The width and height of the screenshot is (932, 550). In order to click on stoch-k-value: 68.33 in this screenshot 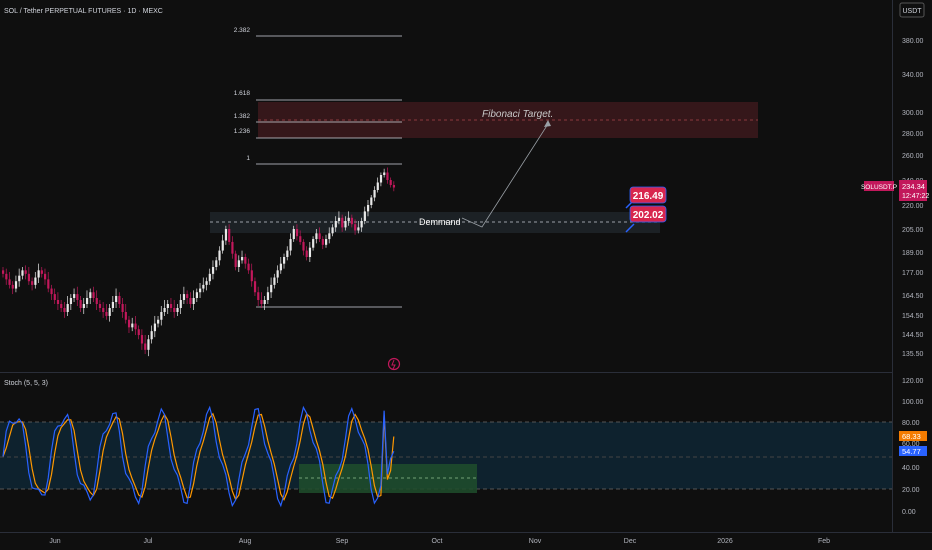, I will do `click(911, 436)`.